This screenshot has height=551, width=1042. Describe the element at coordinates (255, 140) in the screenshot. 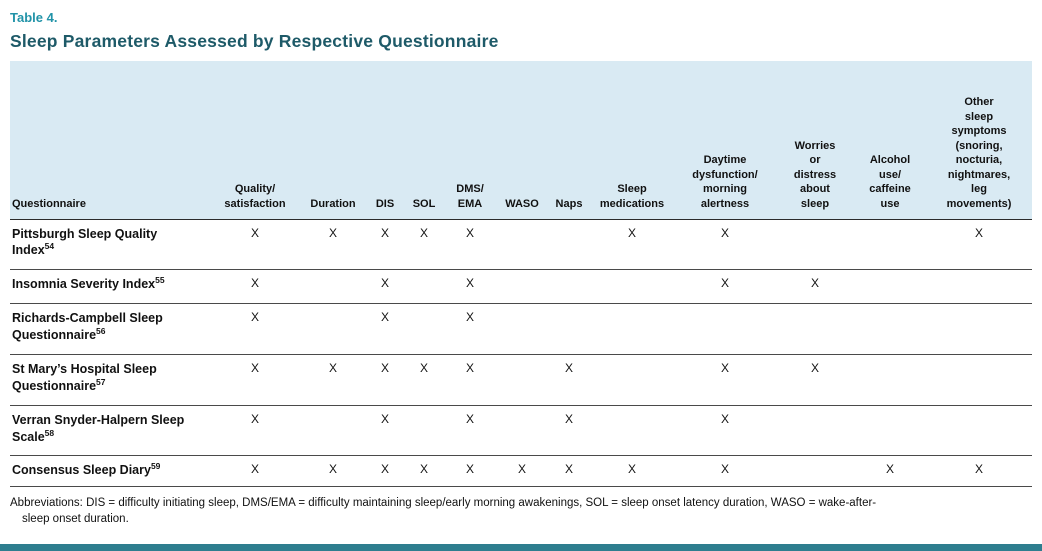

I see `column-header: Quality/ satisfaction` at that location.